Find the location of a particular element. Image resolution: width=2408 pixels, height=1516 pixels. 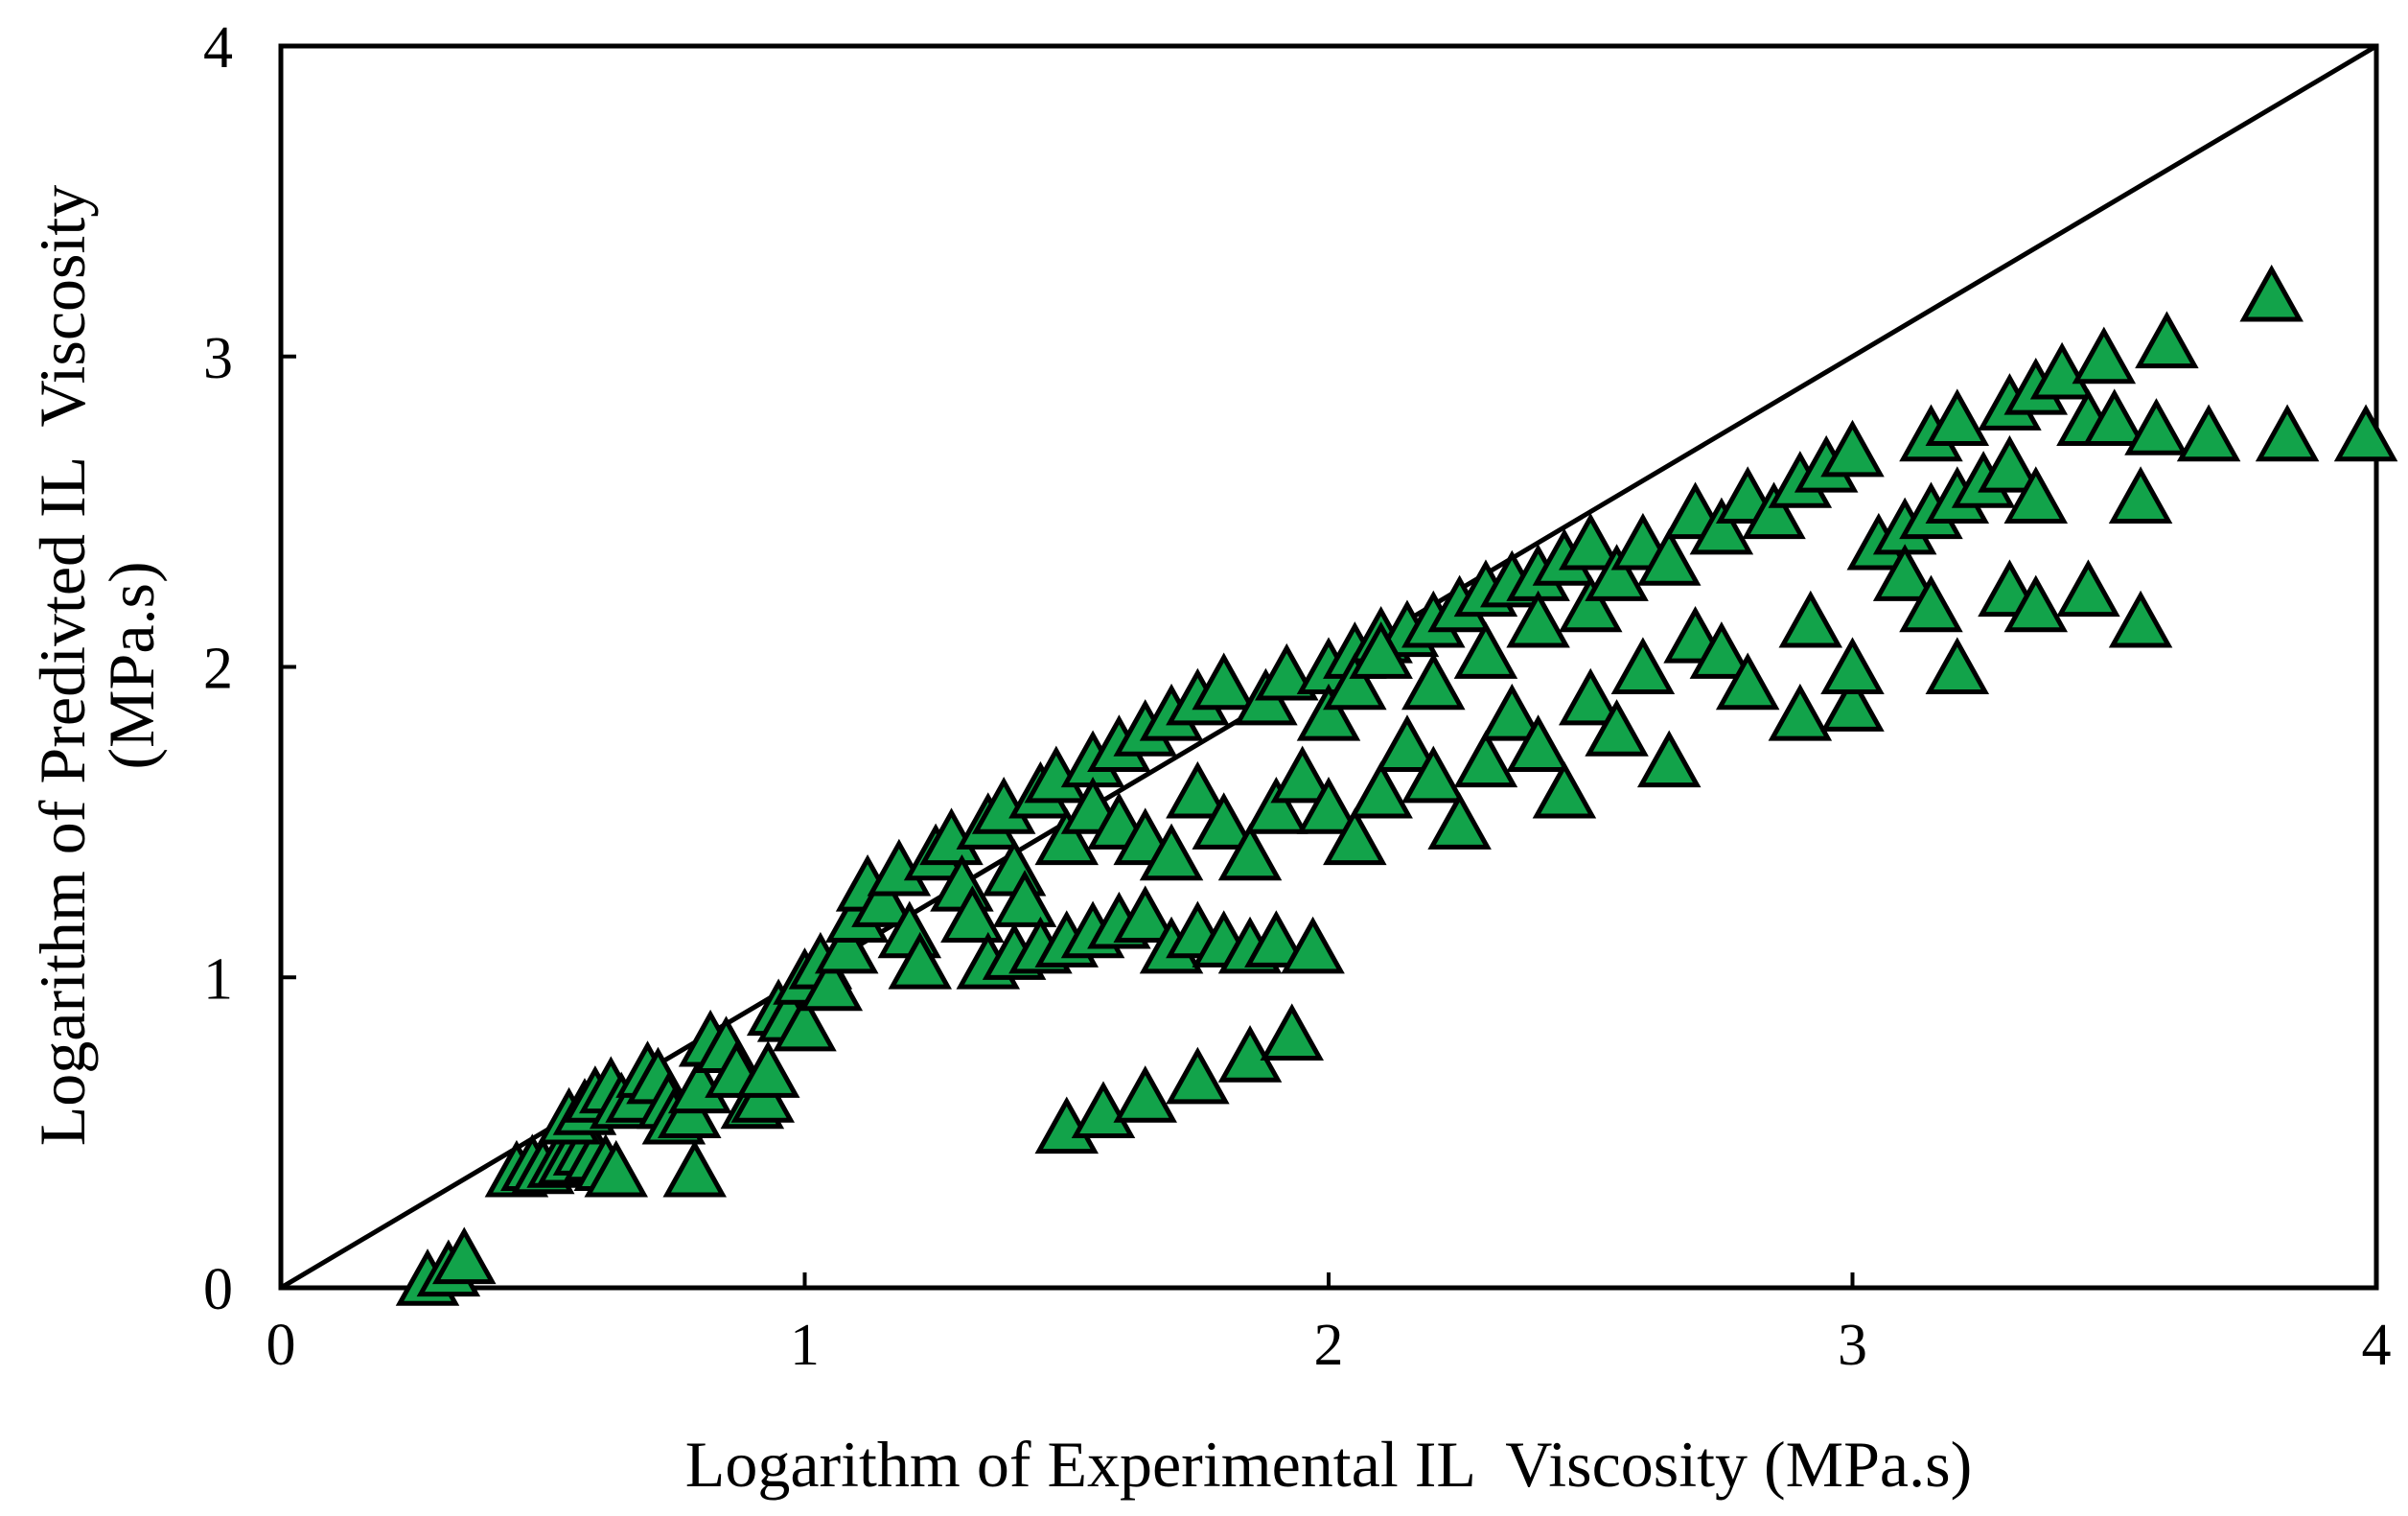

y-tick-label: 1 is located at coordinates (218, 979).